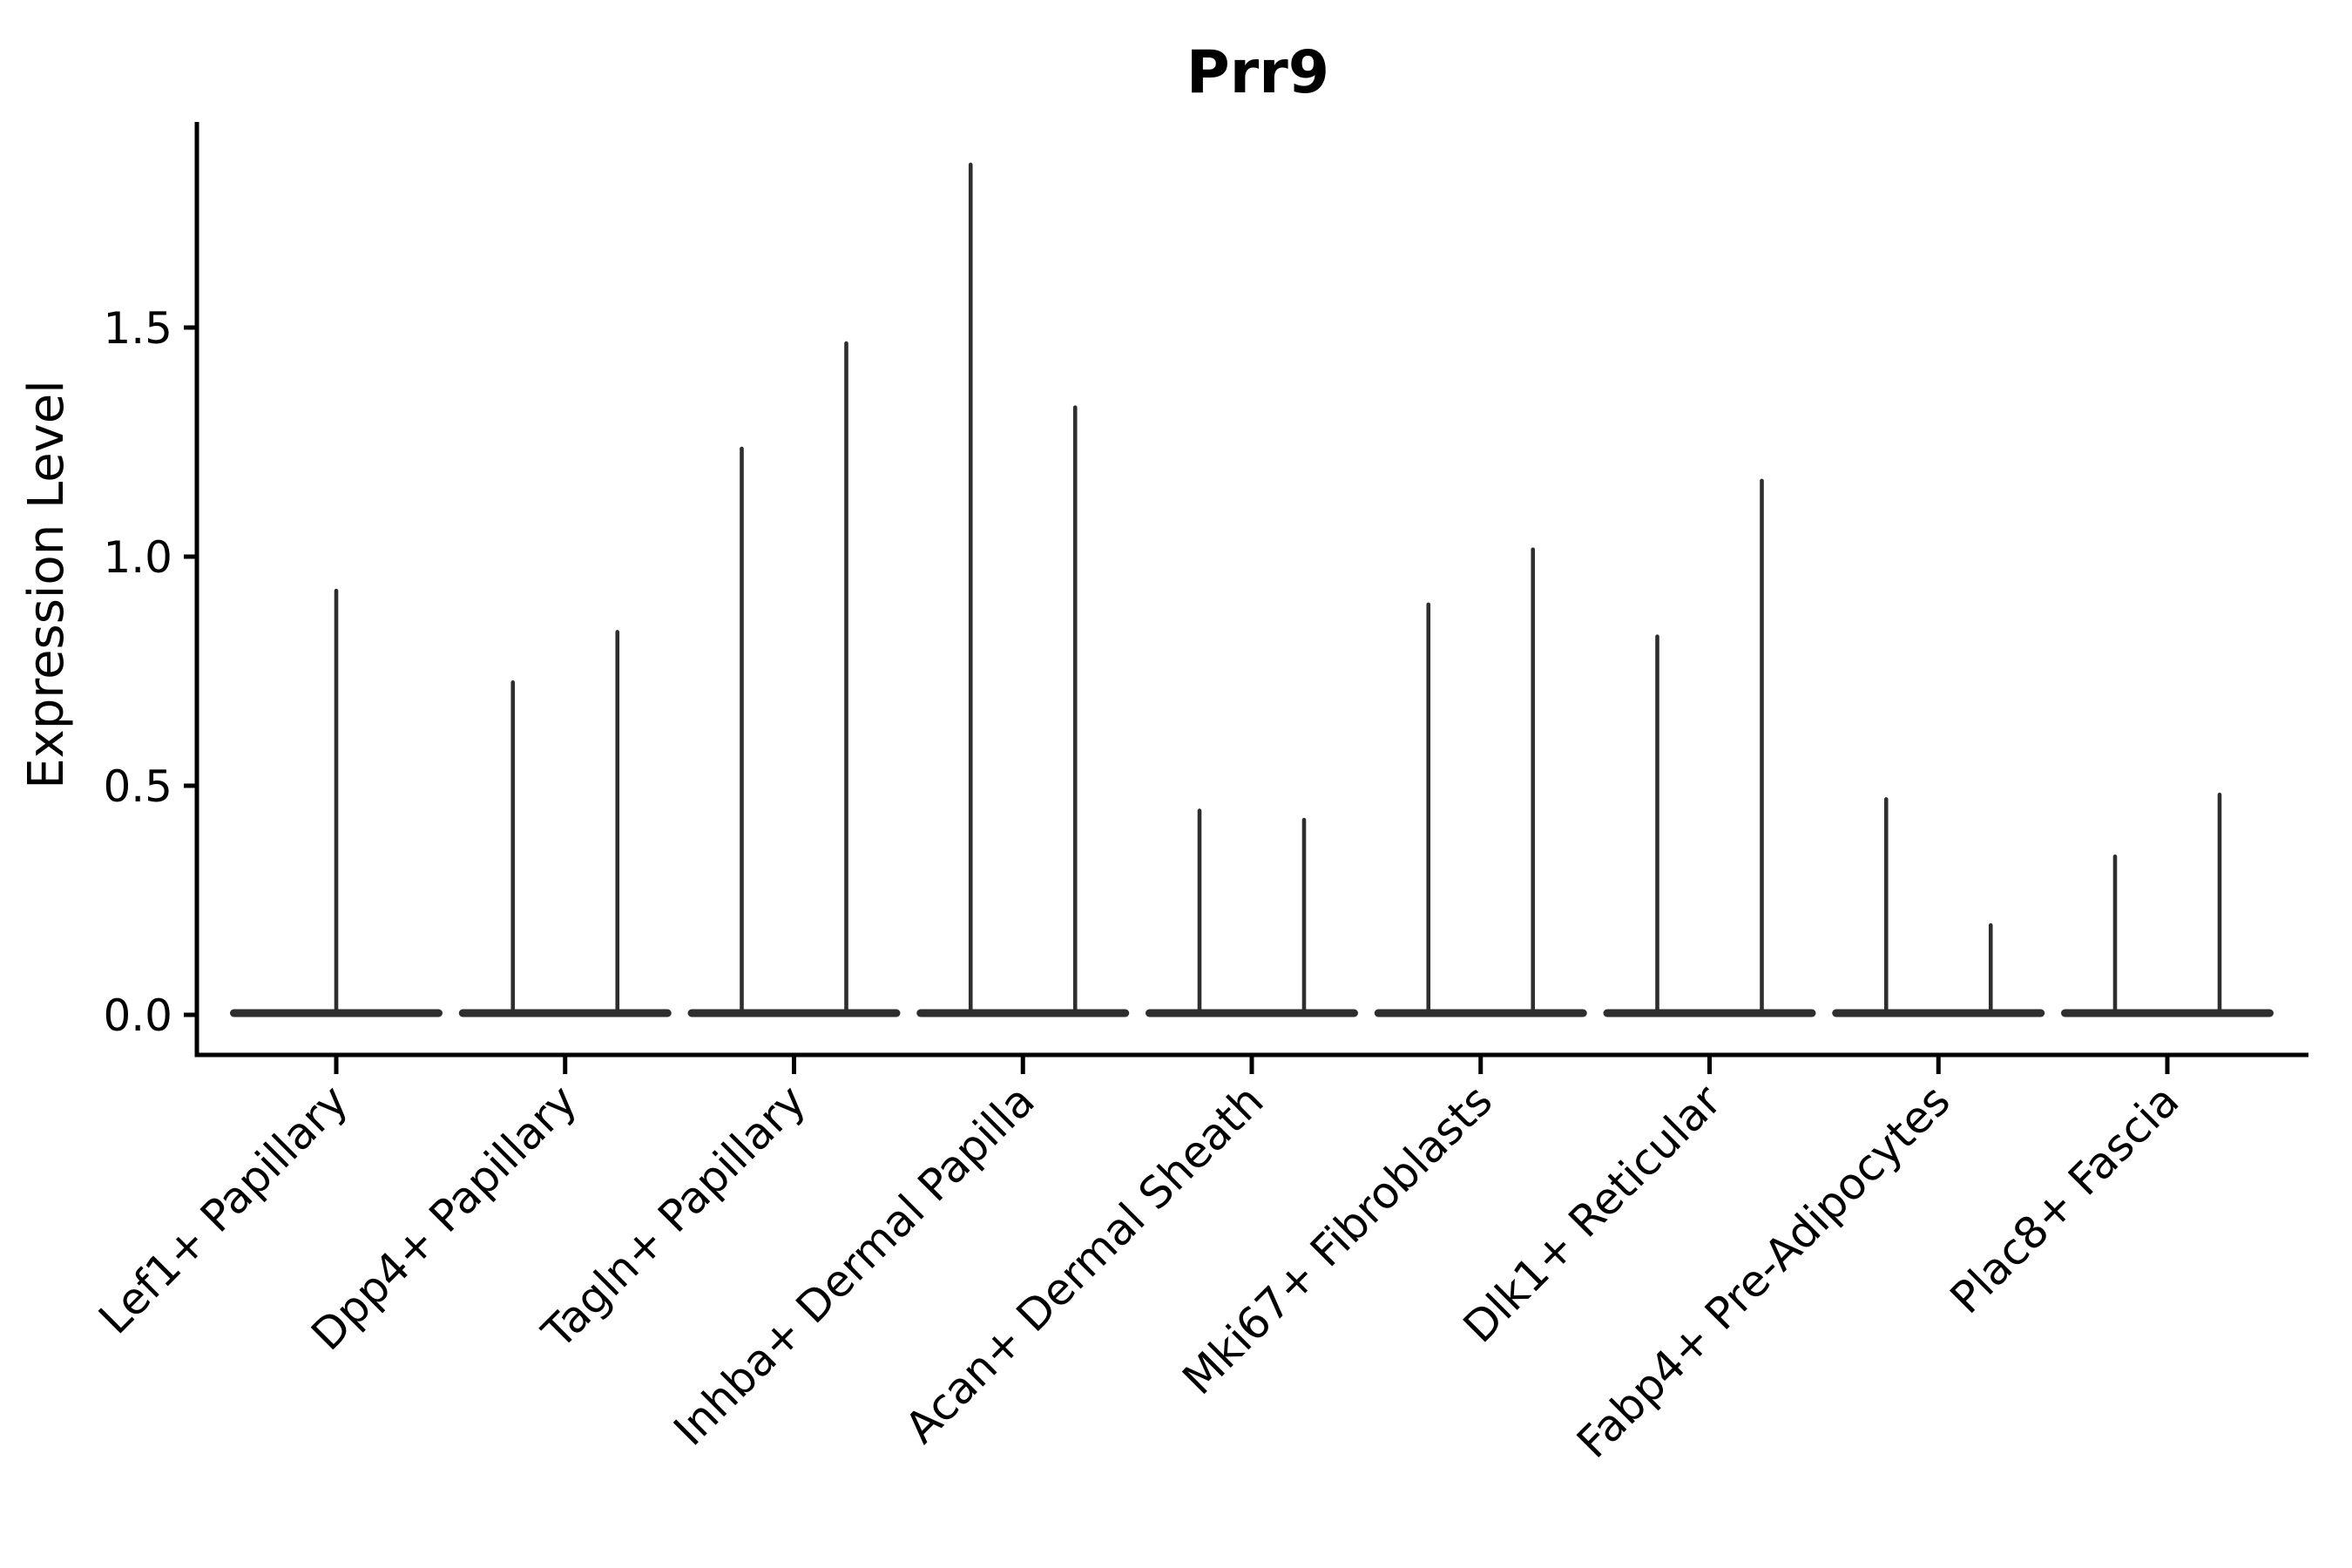  Describe the element at coordinates (1763, 1271) in the screenshot. I see `x-tick-label: Fabp4+ Pre-Adipocytes` at that location.